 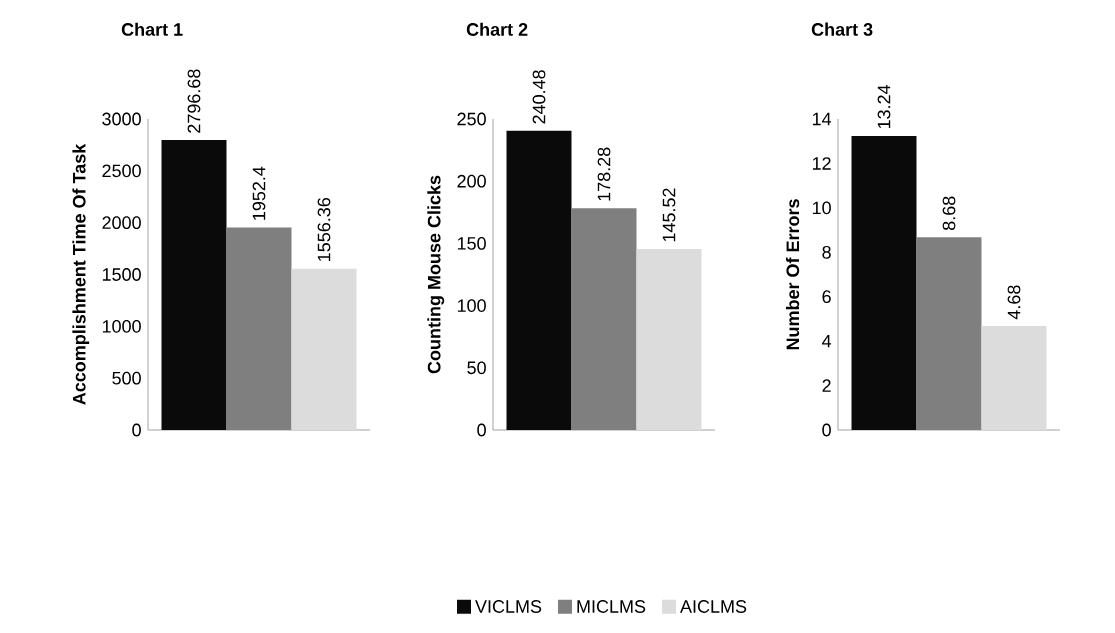 What do you see at coordinates (884, 106) in the screenshot?
I see `data-label: 13.24` at bounding box center [884, 106].